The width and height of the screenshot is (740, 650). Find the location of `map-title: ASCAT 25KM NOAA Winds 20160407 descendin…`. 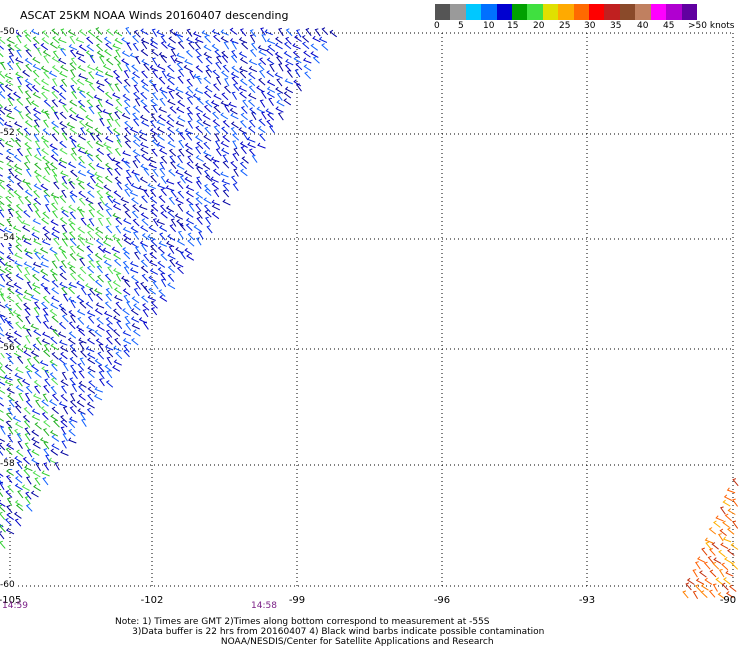

map-title: ASCAT 25KM NOAA Winds 20160407 descendin… is located at coordinates (154, 15).